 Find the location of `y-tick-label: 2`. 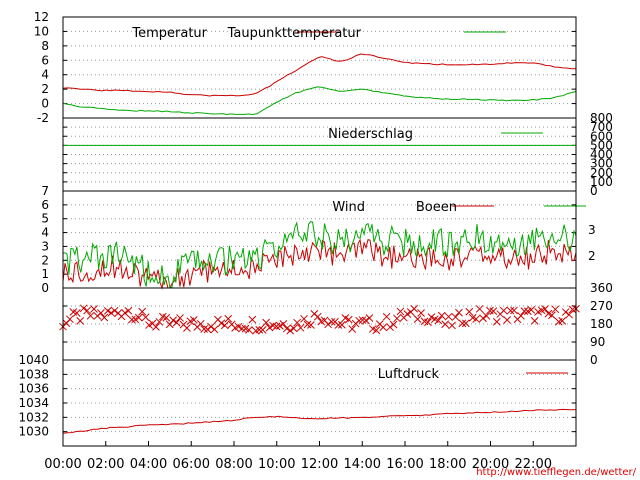

y-tick-label: 2 is located at coordinates (45, 89).